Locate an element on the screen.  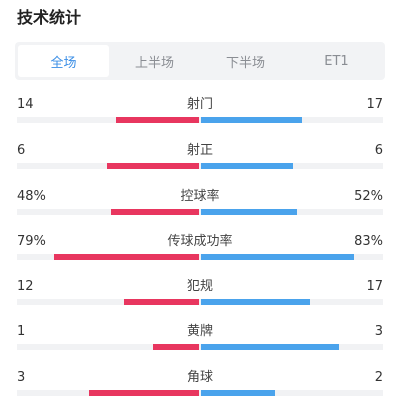
away-value: 6 is located at coordinates (378, 150).